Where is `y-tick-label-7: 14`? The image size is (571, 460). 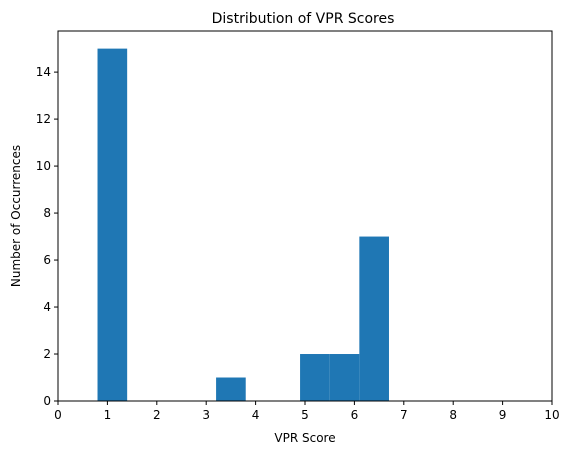 y-tick-label-7: 14 is located at coordinates (43, 72).